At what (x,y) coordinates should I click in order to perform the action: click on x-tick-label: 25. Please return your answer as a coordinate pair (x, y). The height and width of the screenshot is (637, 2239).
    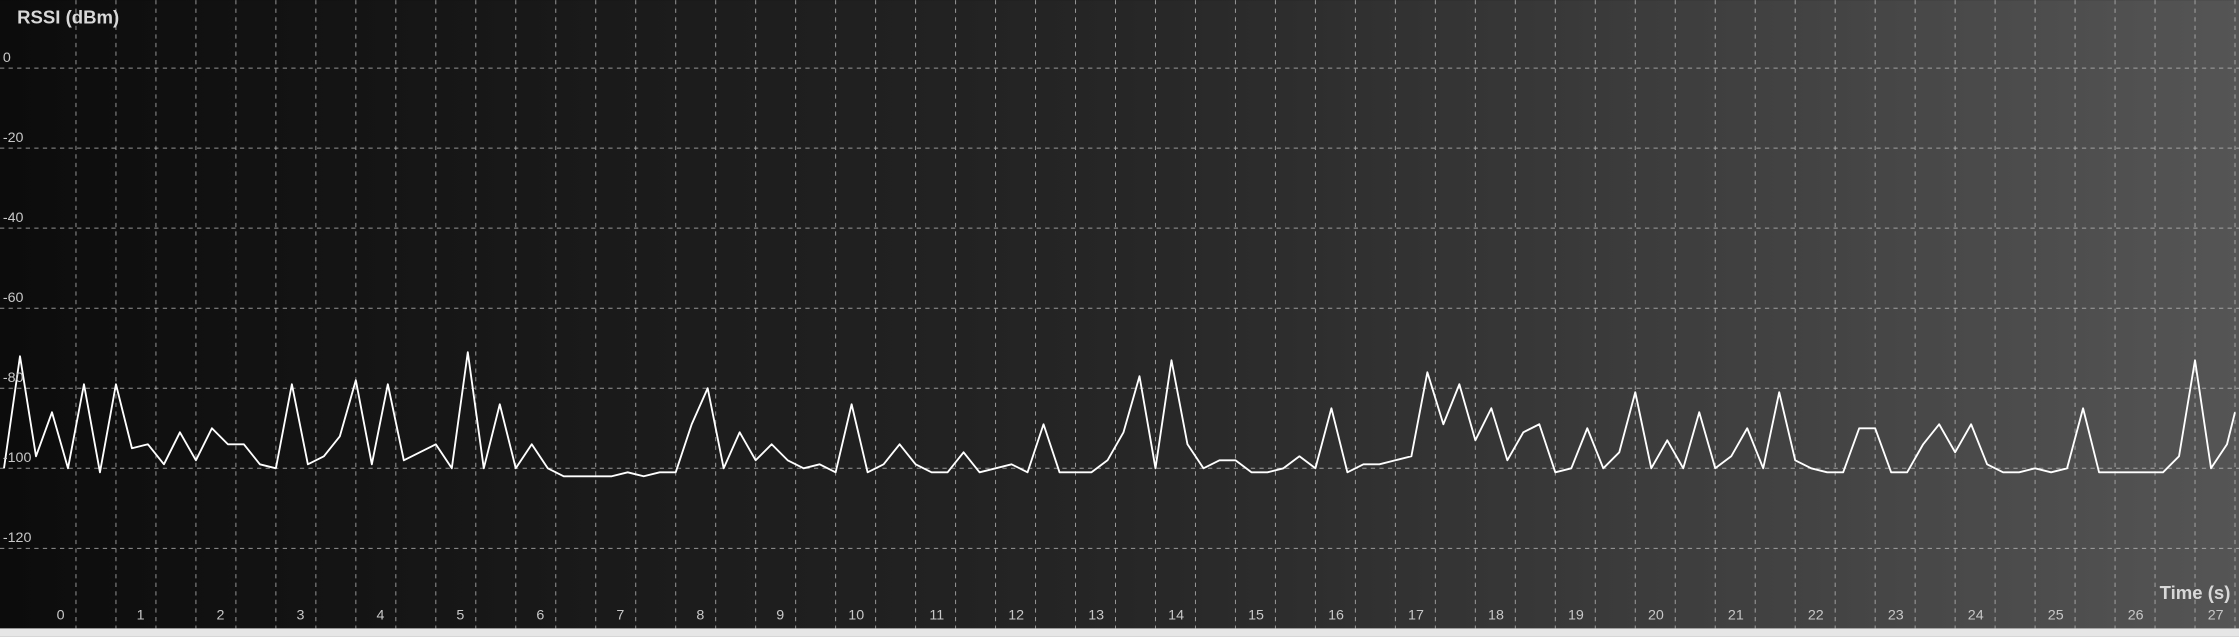
    Looking at the image, I should click on (2056, 615).